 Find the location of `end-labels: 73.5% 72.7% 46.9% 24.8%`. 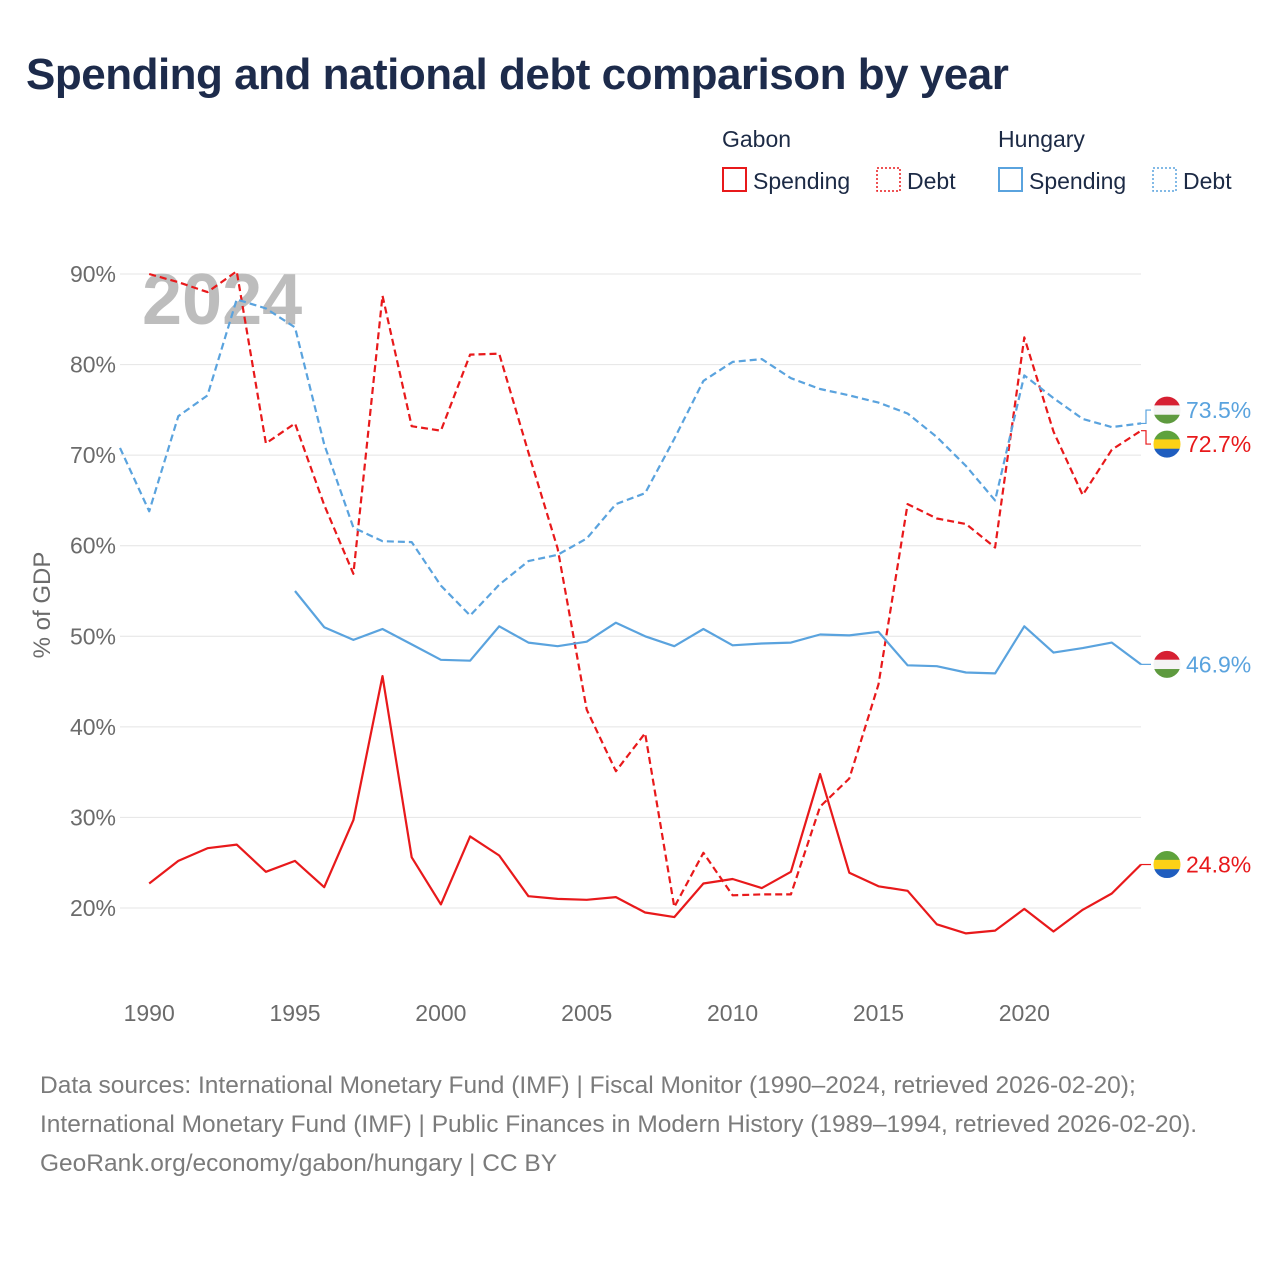

end-labels: 73.5% 72.7% 46.9% 24.8% is located at coordinates (1196, 637).